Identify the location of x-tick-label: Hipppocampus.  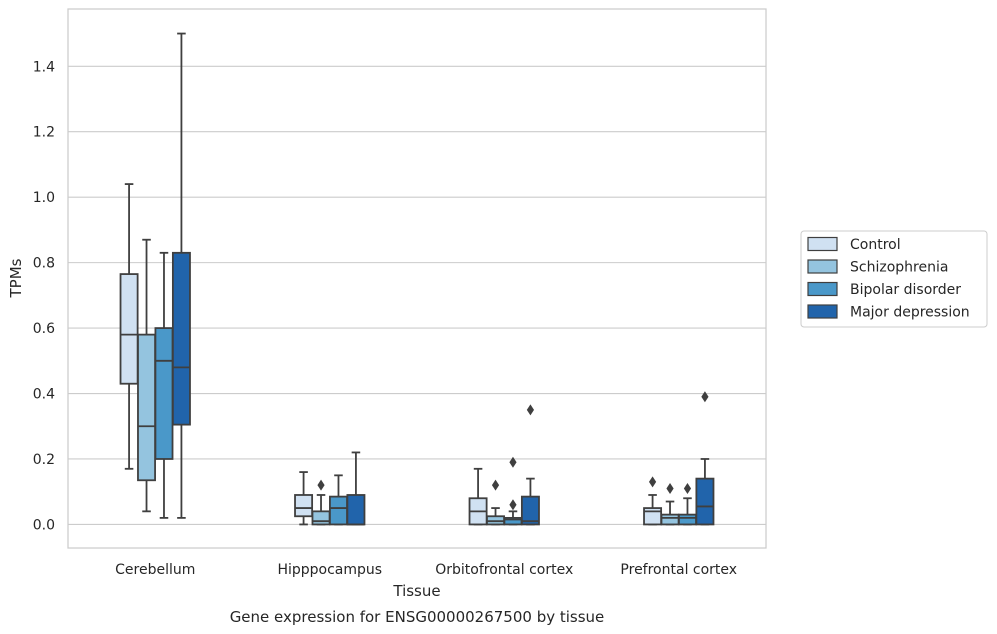
(329, 570).